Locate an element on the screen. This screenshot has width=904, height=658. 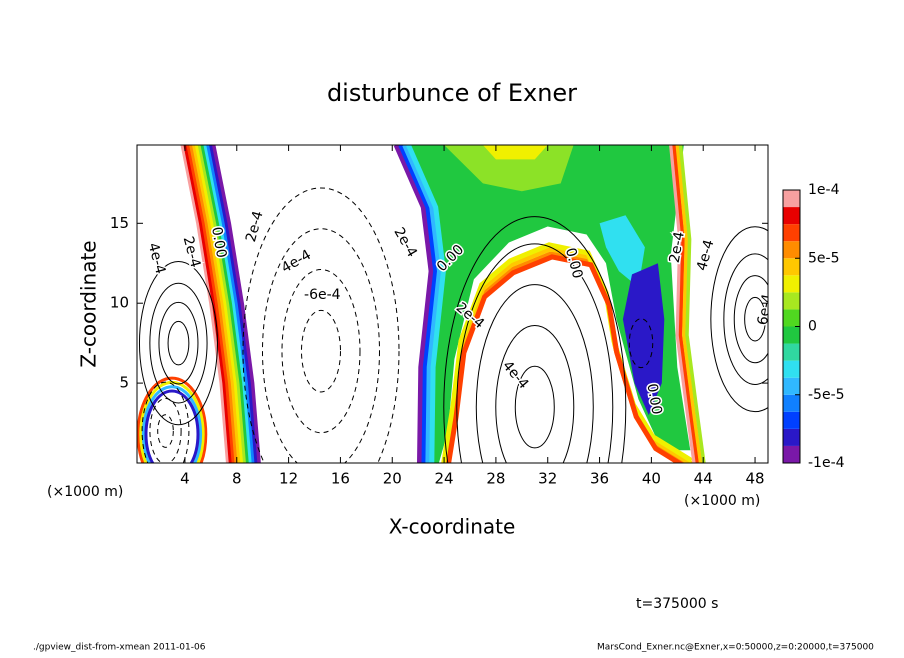
footer: ./gpview_dist-from-xmean 2011-01-06 is located at coordinates (119, 648).